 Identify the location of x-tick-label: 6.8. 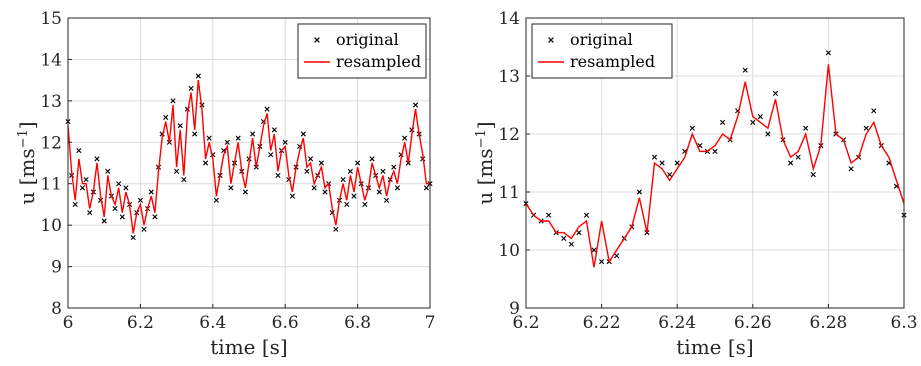
(357, 323).